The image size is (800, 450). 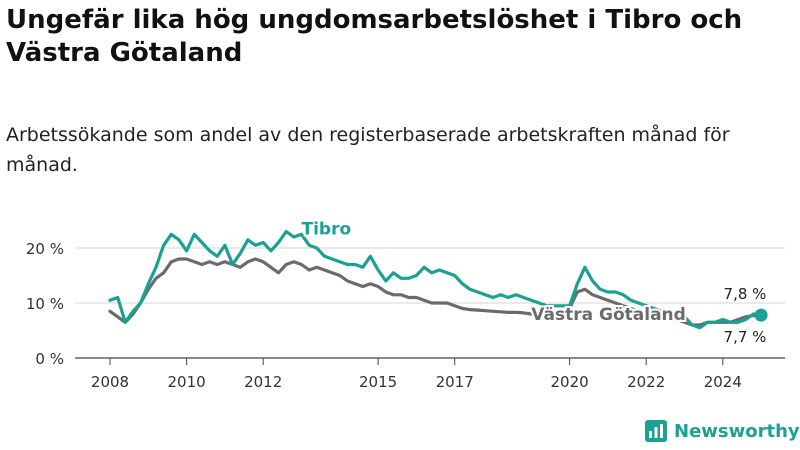 What do you see at coordinates (570, 382) in the screenshot?
I see `x-tick-label: 2020` at bounding box center [570, 382].